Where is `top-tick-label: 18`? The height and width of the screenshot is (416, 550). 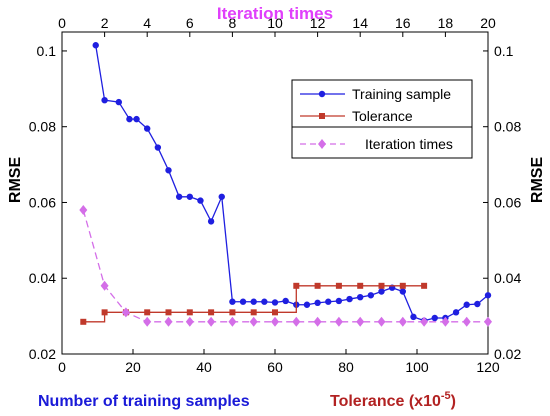 top-tick-label: 18 is located at coordinates (446, 23).